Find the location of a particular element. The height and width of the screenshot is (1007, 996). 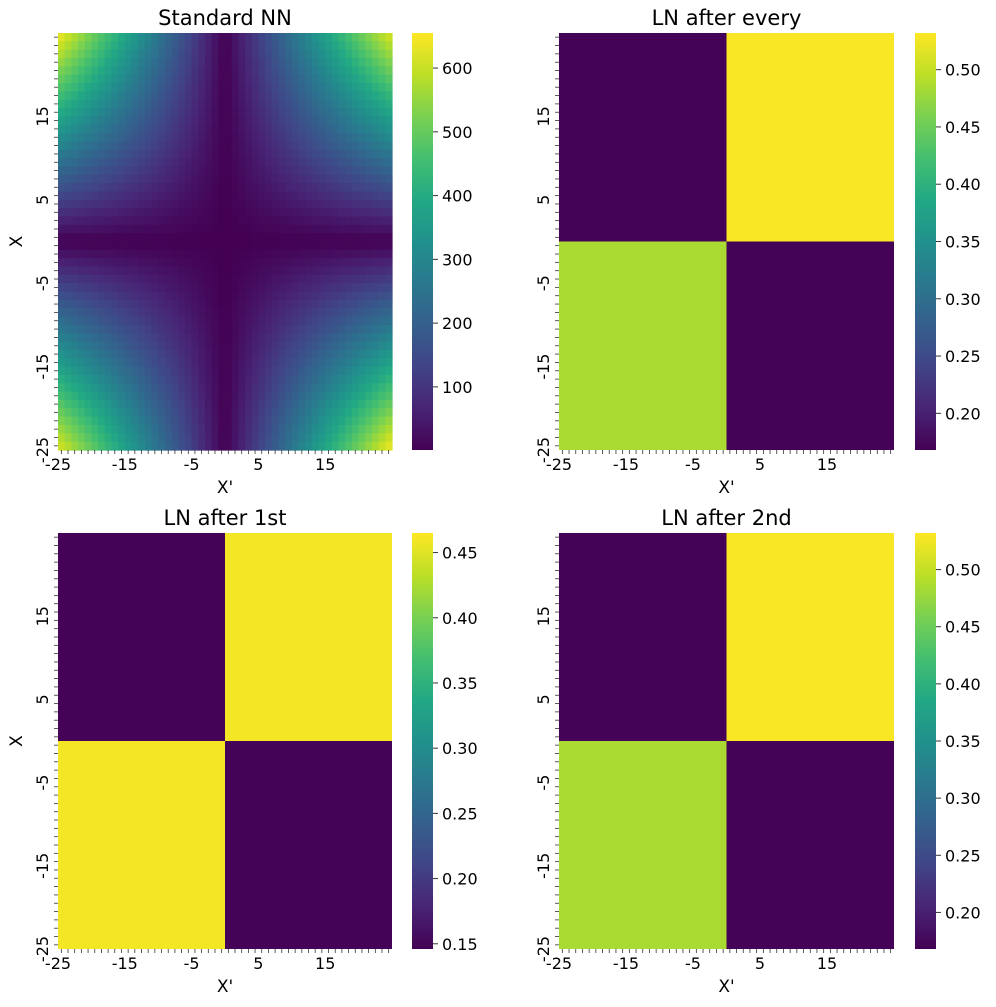

x-tick-label: 5 is located at coordinates (258, 464).